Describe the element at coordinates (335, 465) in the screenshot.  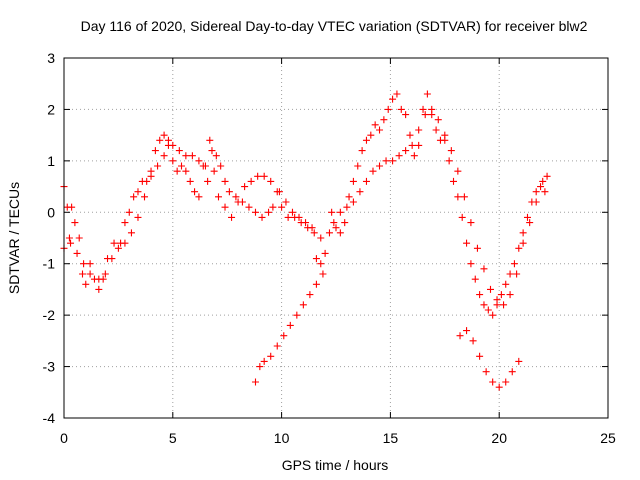
I see `x-axis-label: GPS time / hours` at that location.